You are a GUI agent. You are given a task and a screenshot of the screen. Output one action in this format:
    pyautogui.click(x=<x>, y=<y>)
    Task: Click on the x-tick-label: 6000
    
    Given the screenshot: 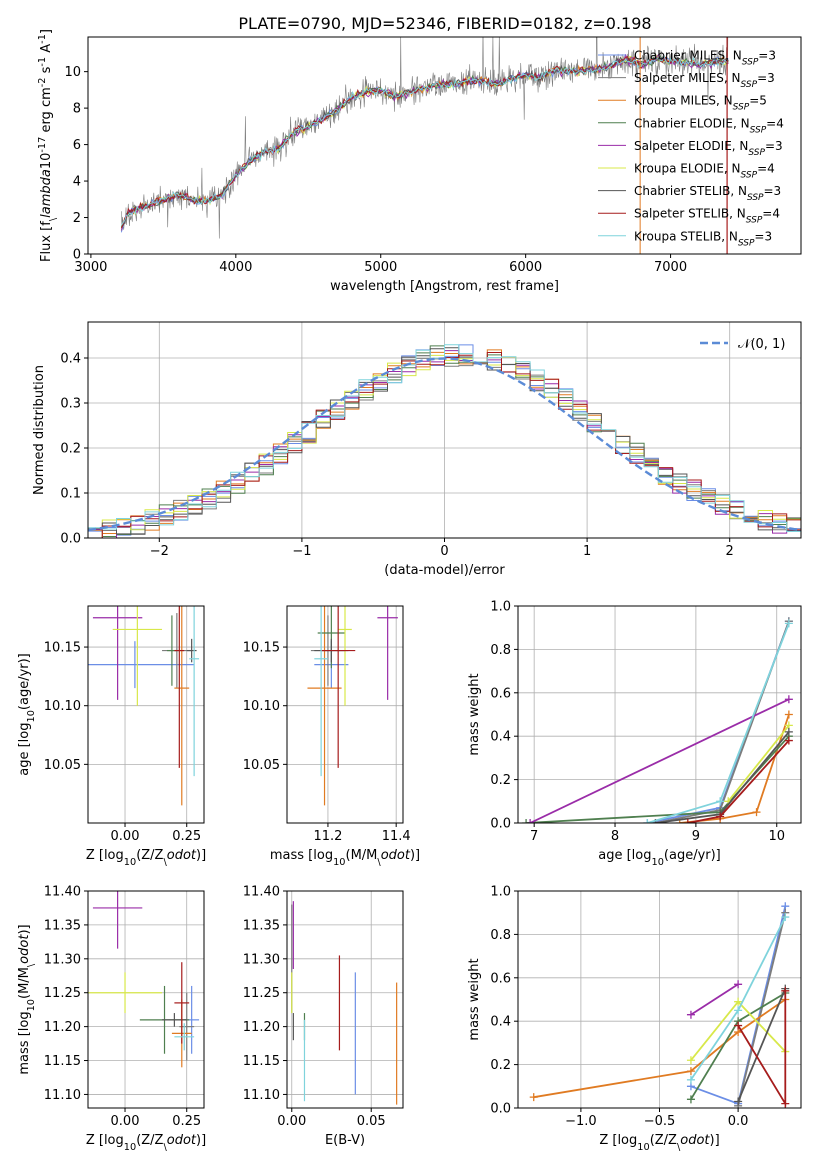 What is the action you would take?
    pyautogui.click(x=525, y=267)
    